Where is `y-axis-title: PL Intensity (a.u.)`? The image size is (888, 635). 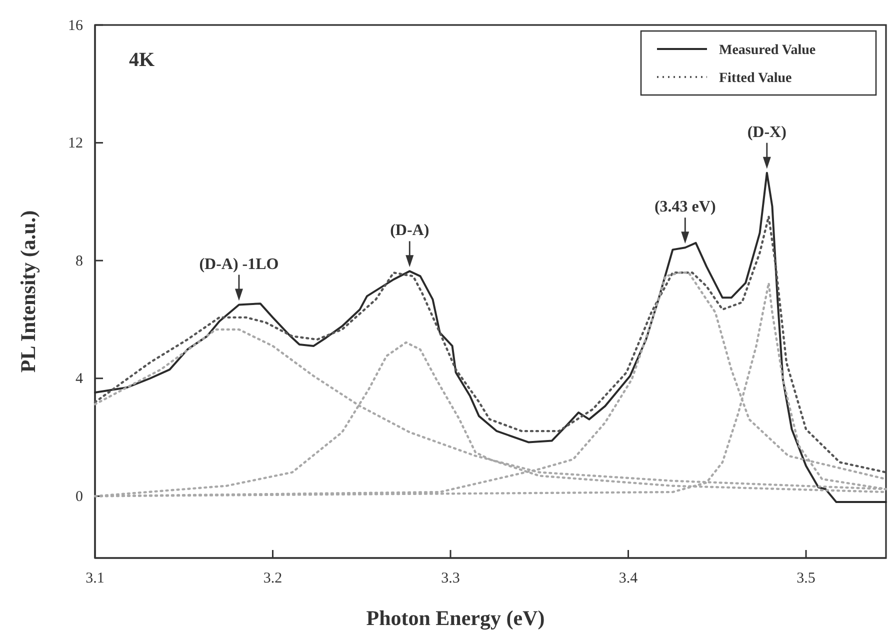
y-axis-title: PL Intensity (a.u.) is located at coordinates (28, 291).